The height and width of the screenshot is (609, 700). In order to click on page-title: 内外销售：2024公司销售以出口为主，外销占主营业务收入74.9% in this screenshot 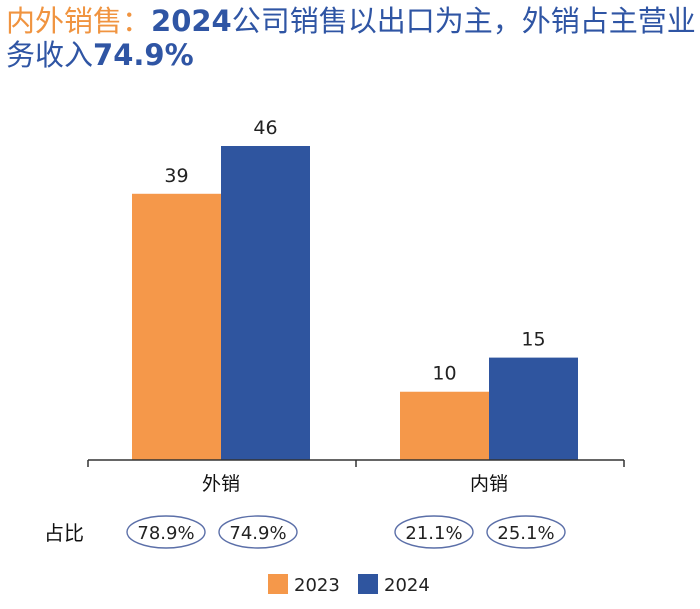, I will do `click(351, 38)`.